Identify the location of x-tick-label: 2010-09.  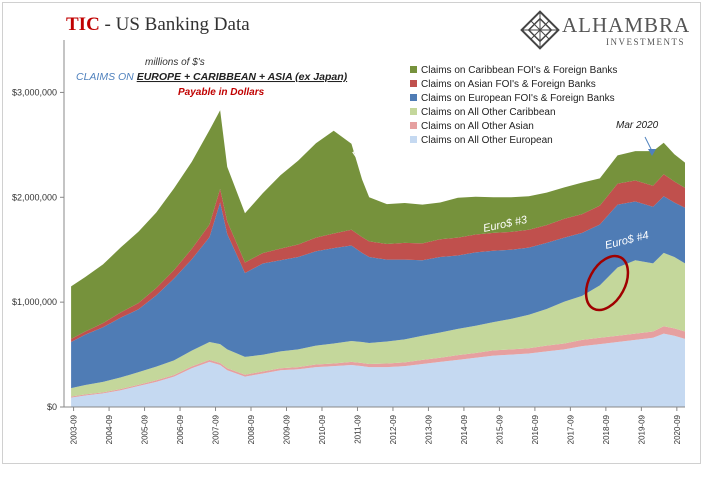
(322, 429).